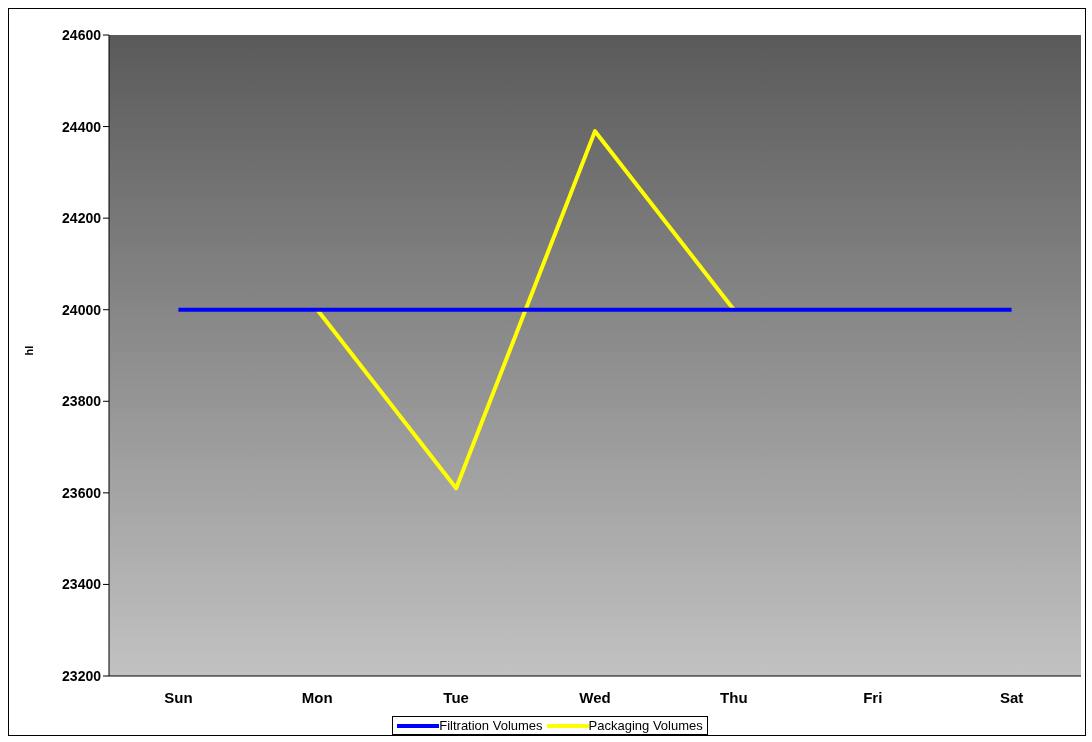  Describe the element at coordinates (317, 697) in the screenshot. I see `x-tick-label: Mon` at that location.